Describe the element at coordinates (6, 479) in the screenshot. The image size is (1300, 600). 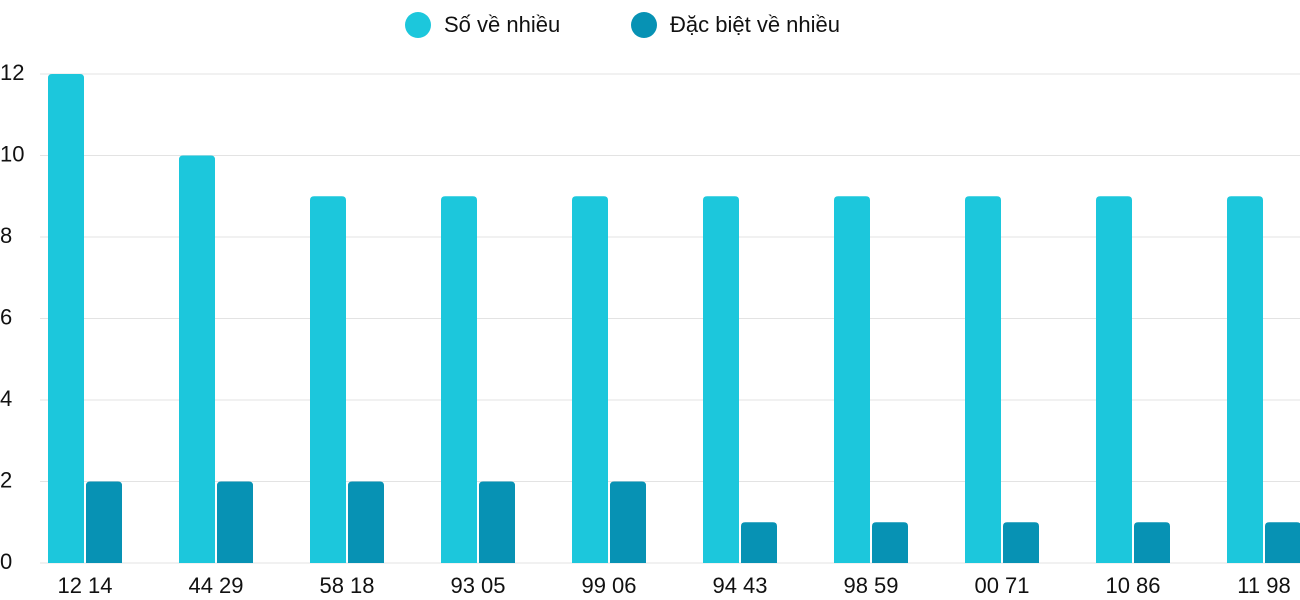
I see `y-tick-label: 2` at that location.